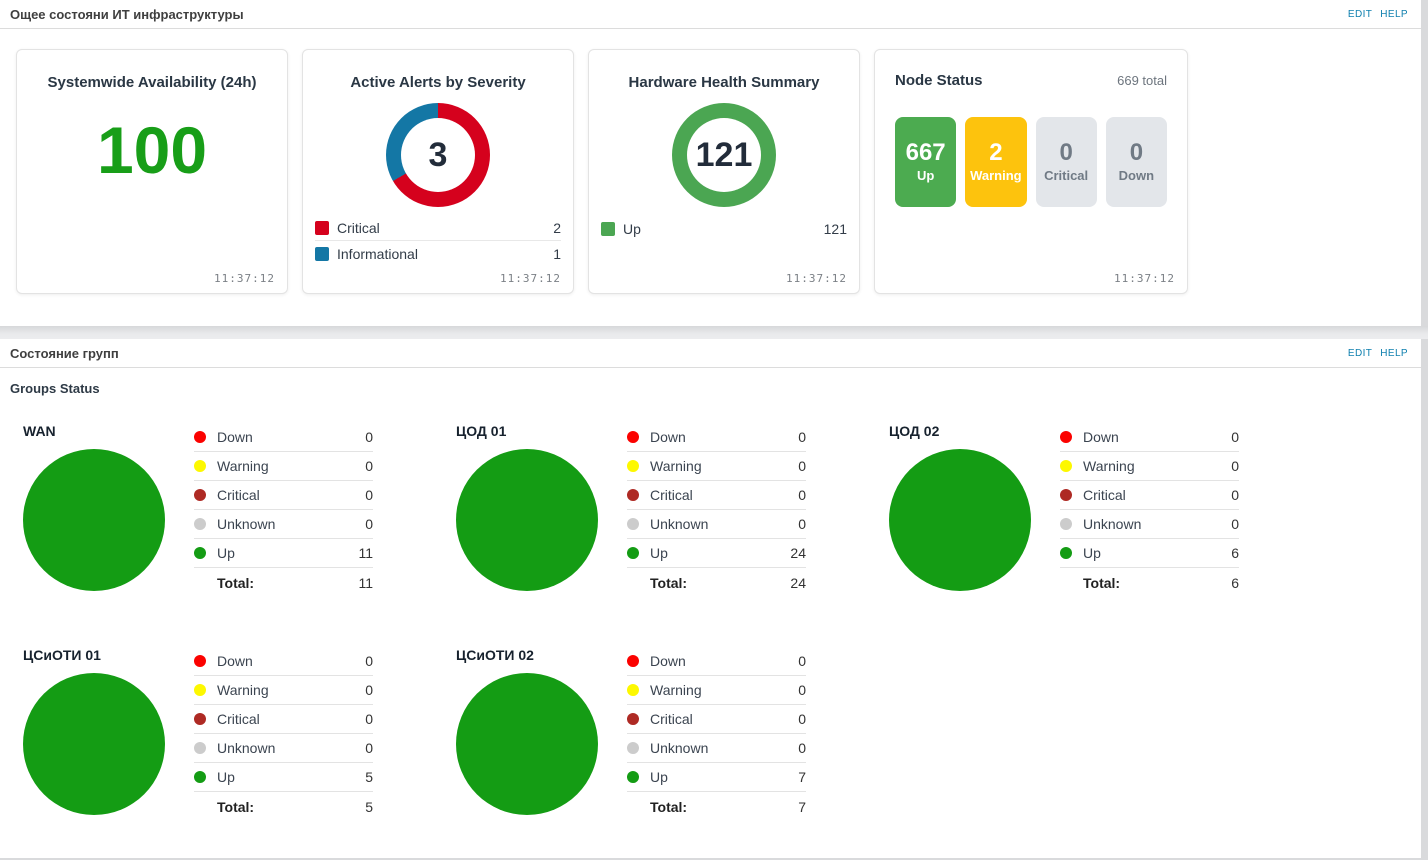  What do you see at coordinates (1144, 278) in the screenshot?
I see `node-status-timestamp: 11:37:12` at bounding box center [1144, 278].